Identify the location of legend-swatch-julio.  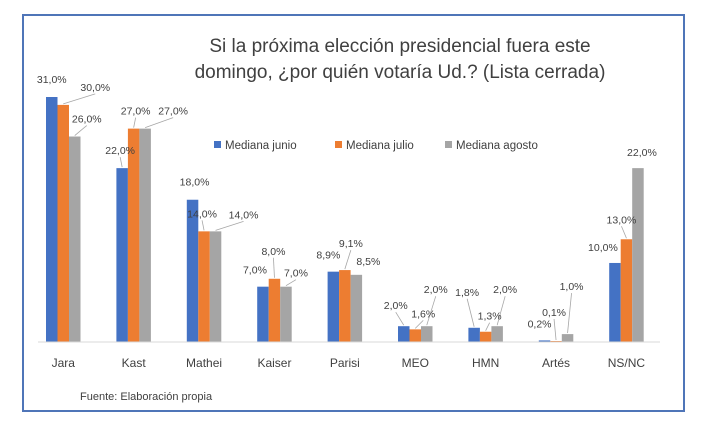
(338, 144).